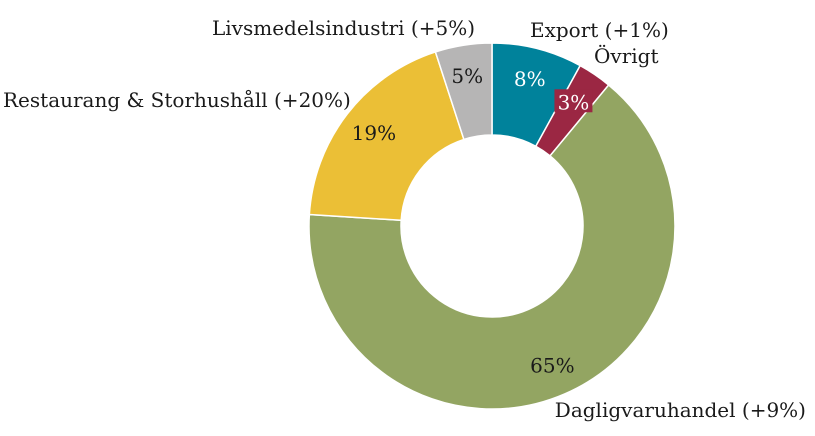 This screenshot has width=815, height=436. Describe the element at coordinates (530, 79) in the screenshot. I see `value-label-export: 8%` at that location.